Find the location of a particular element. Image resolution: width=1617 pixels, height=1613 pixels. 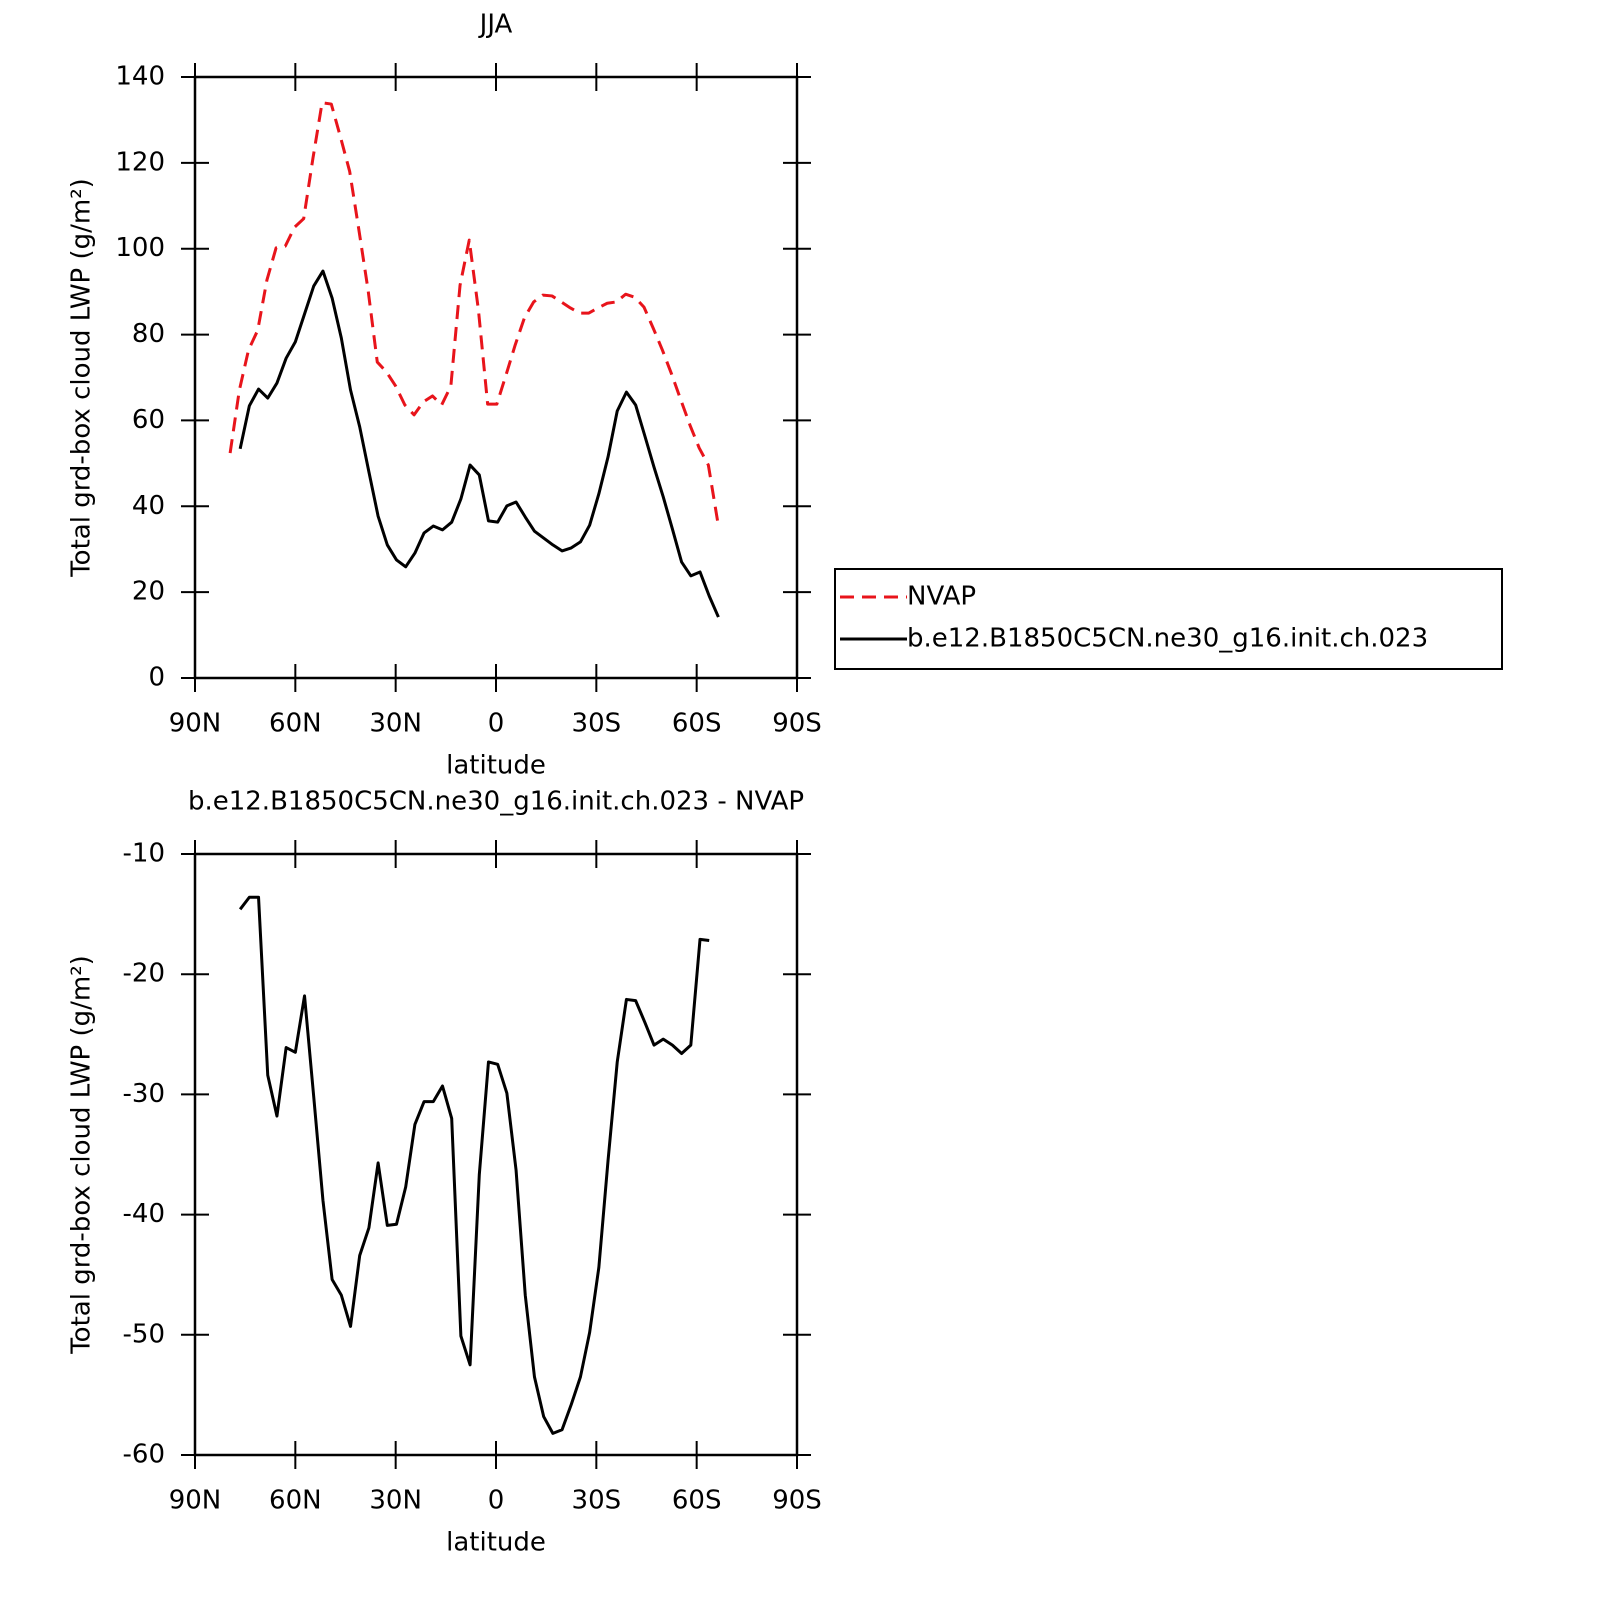

y-tick-label: -20 is located at coordinates (144, 974).